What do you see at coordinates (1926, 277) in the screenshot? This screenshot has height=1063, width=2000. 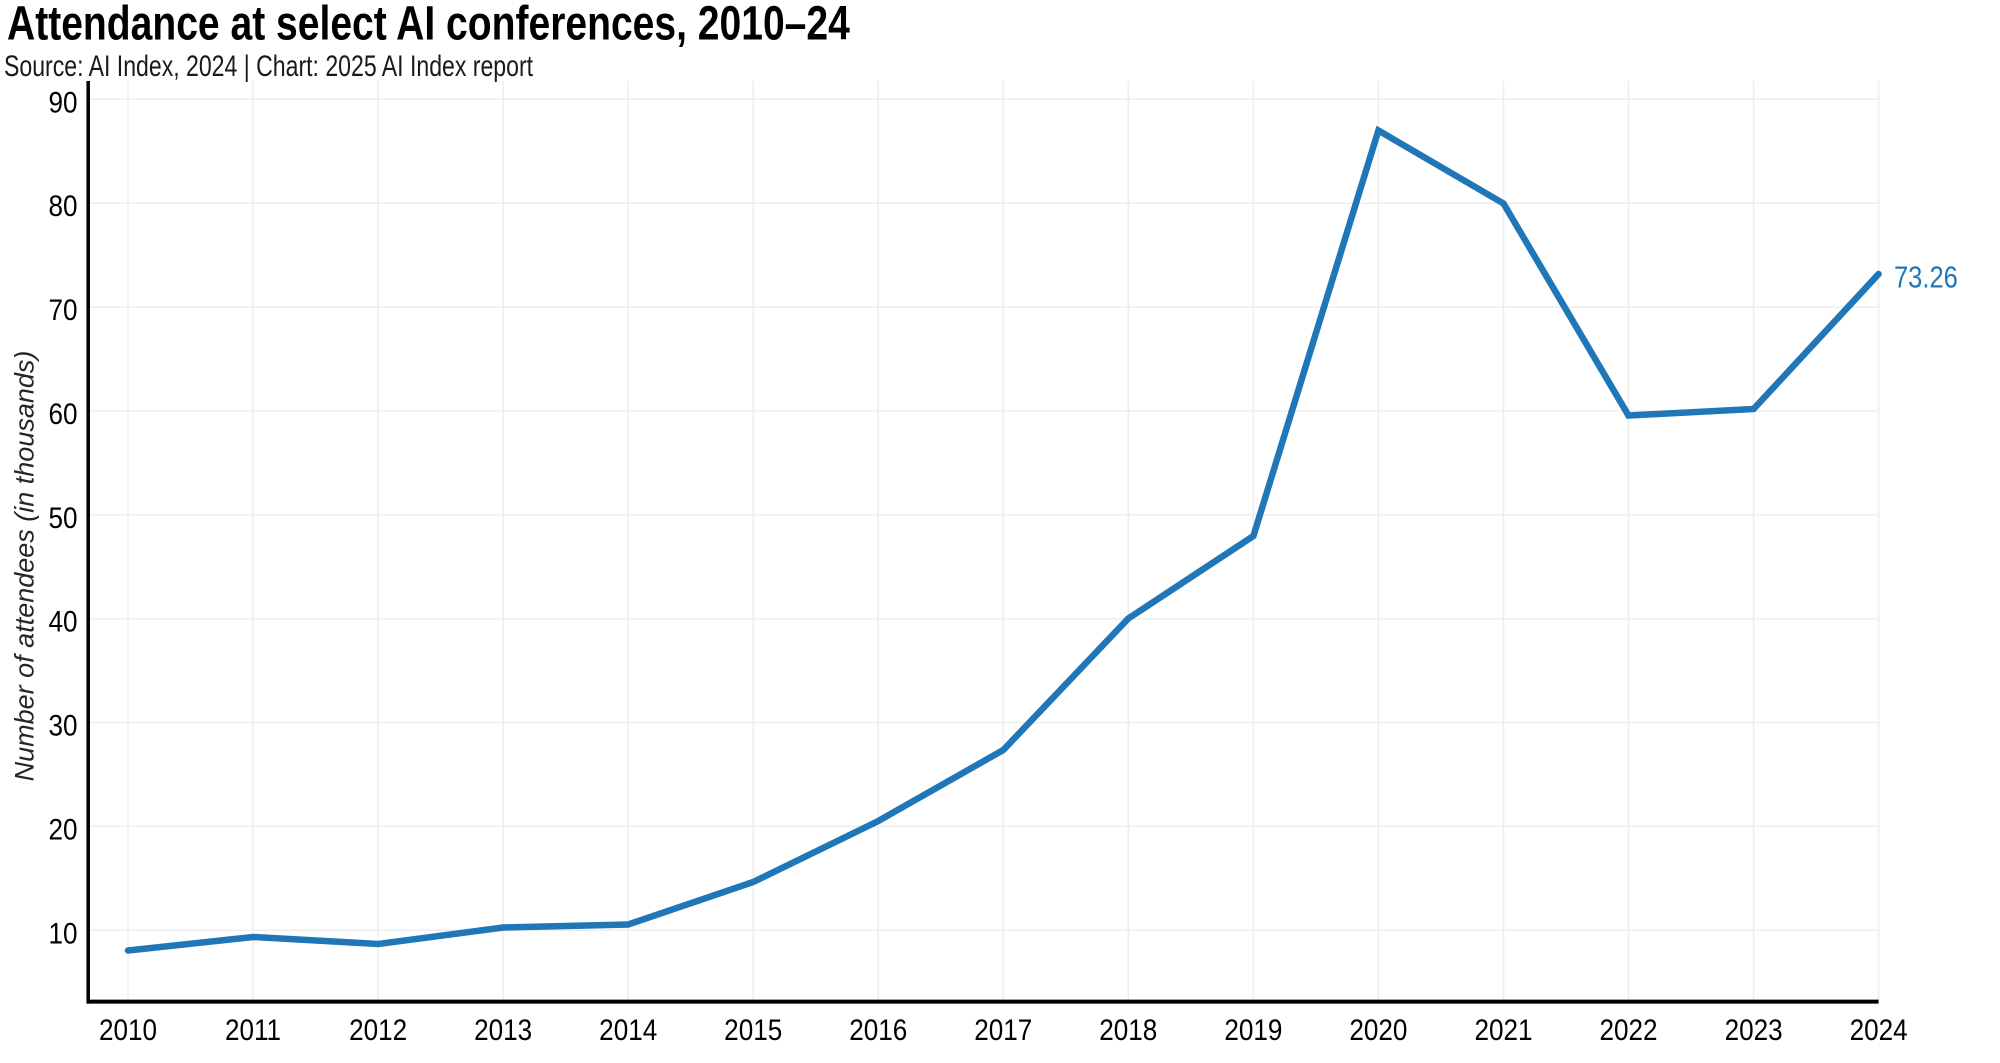 I see `svg-text: 73.26` at bounding box center [1926, 277].